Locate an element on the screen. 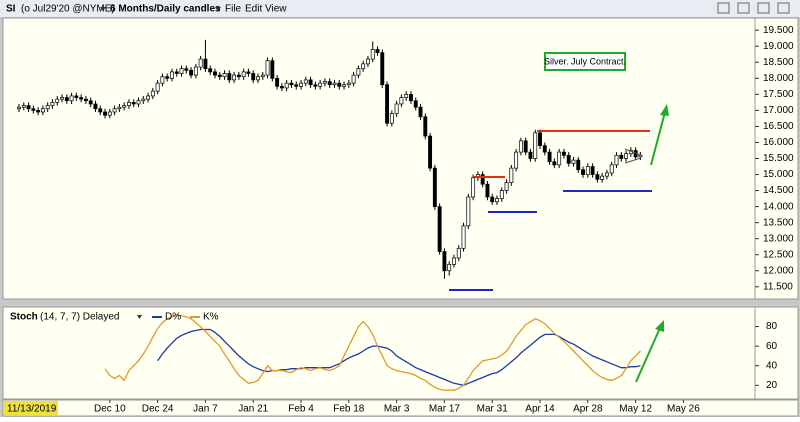 The height and width of the screenshot is (422, 800). menu-file: File is located at coordinates (233, 9).